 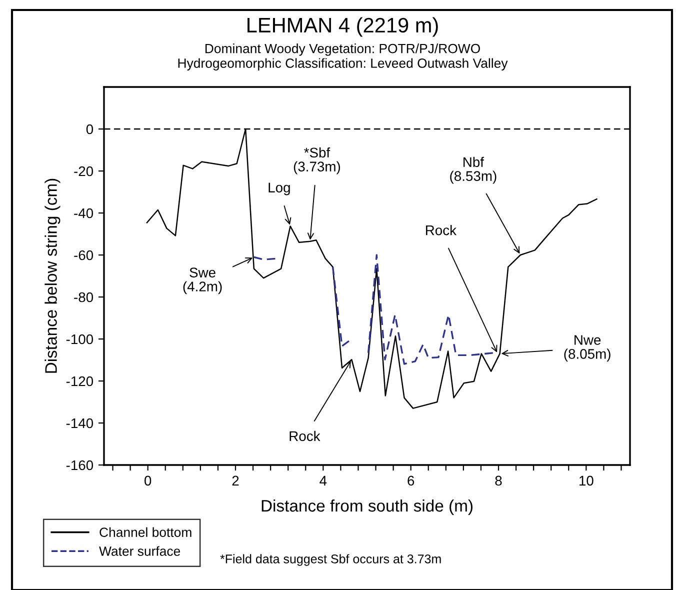 What do you see at coordinates (235, 481) in the screenshot?
I see `x-tick-label: 2` at bounding box center [235, 481].